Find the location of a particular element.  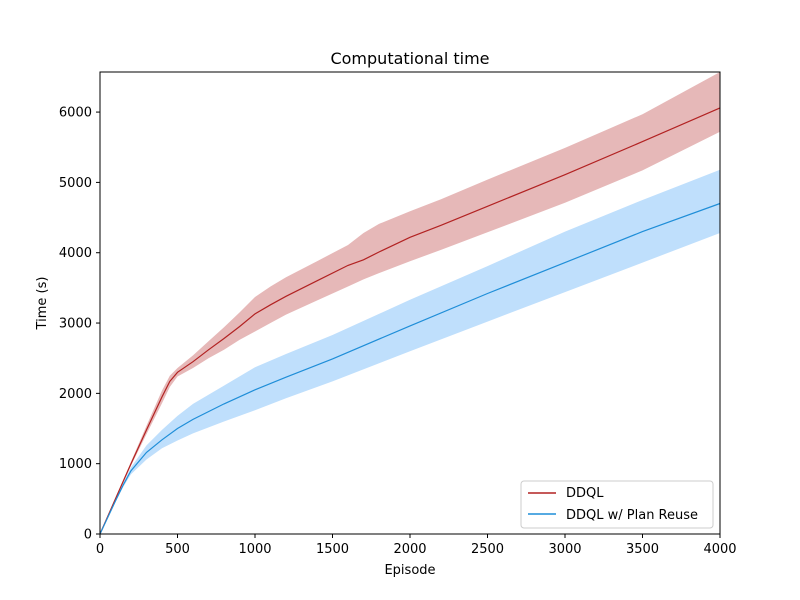

x-tick-label: 2000 is located at coordinates (409, 549).